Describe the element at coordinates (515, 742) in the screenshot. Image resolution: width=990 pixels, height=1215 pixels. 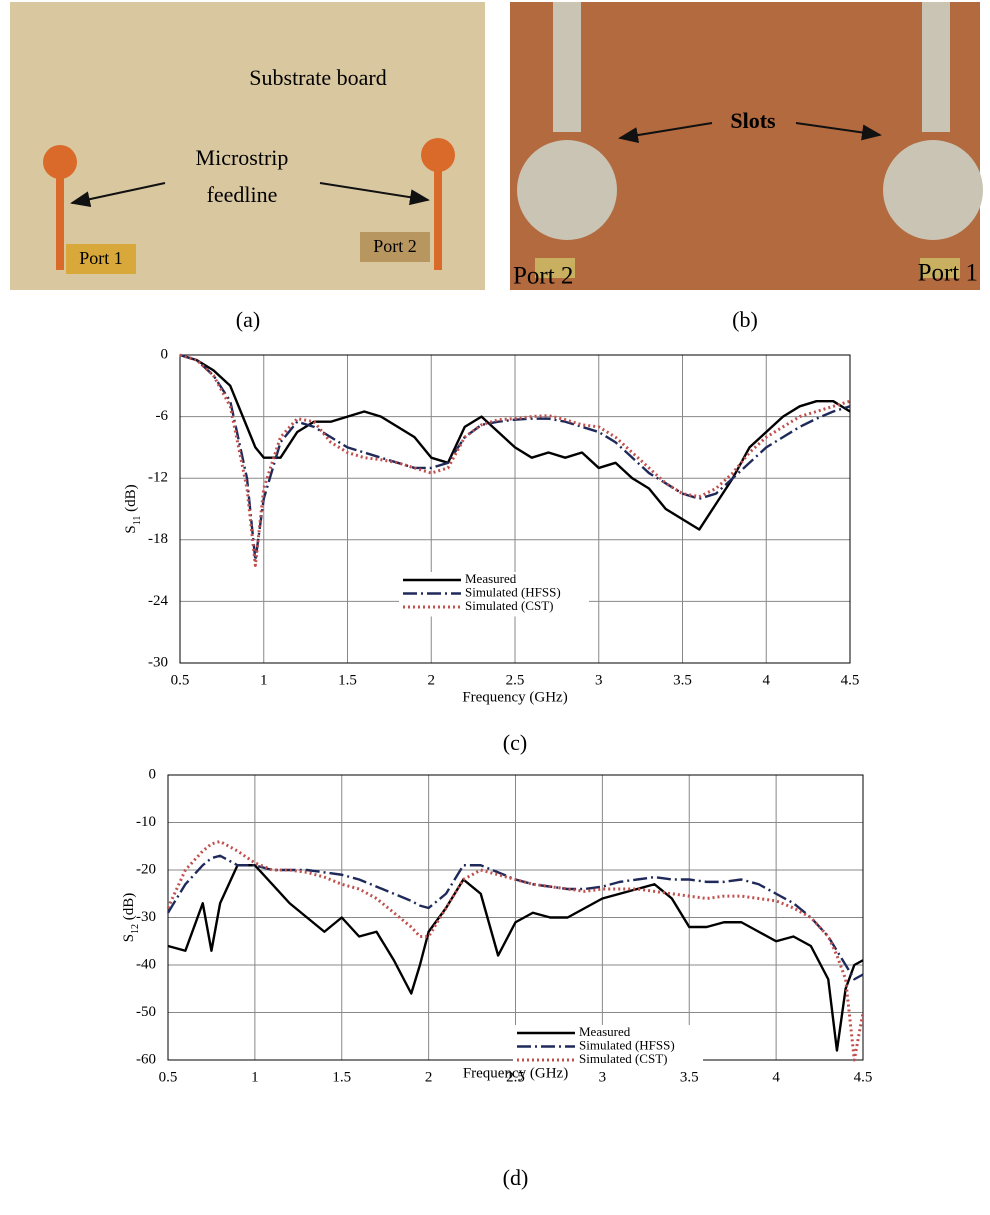
I see `caption: (c)` at that location.